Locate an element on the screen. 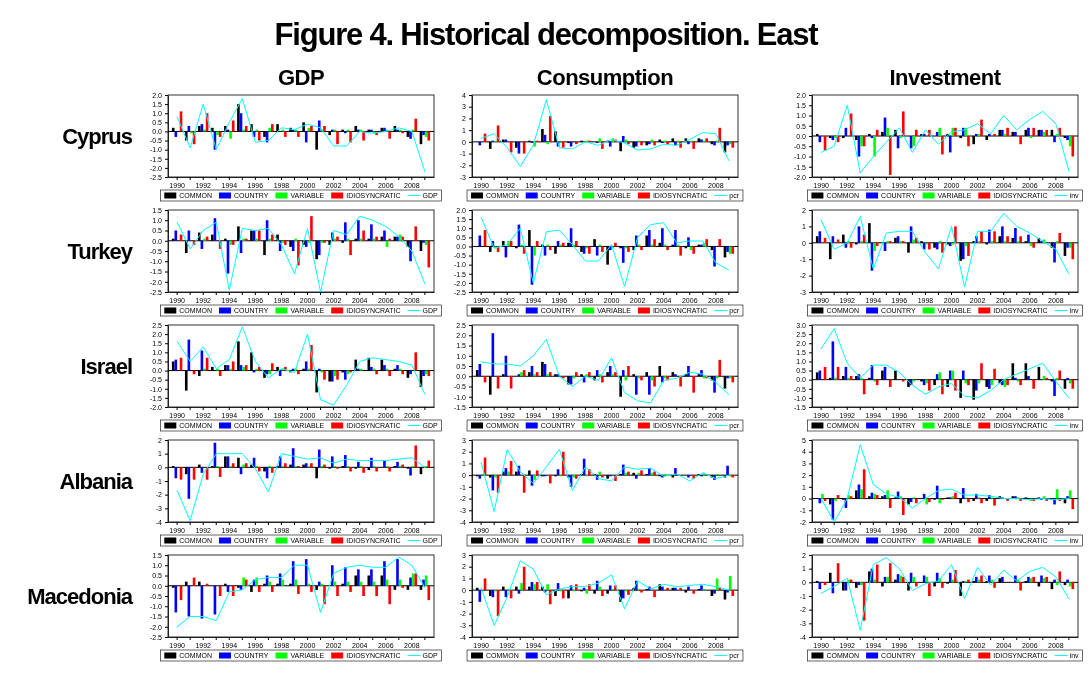 The width and height of the screenshot is (1092, 673). y-axis-title: Albania is located at coordinates (96, 481).